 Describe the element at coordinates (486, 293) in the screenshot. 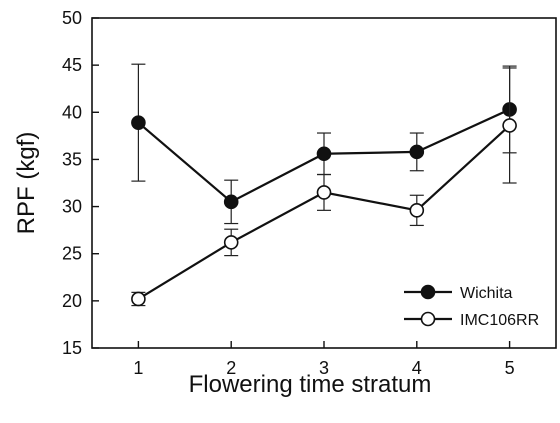

I see `legend-label: Wichita` at that location.